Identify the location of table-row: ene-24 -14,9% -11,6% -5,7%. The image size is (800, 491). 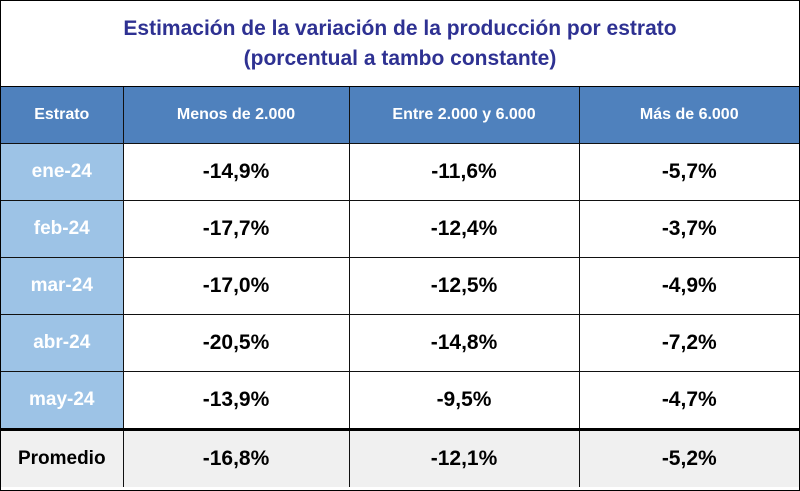
(400, 172).